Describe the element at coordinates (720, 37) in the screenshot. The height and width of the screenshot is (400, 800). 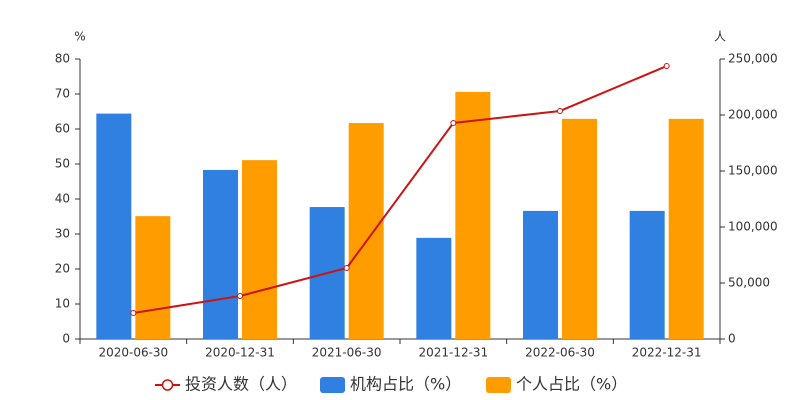
I see `y2-unit: 人` at that location.